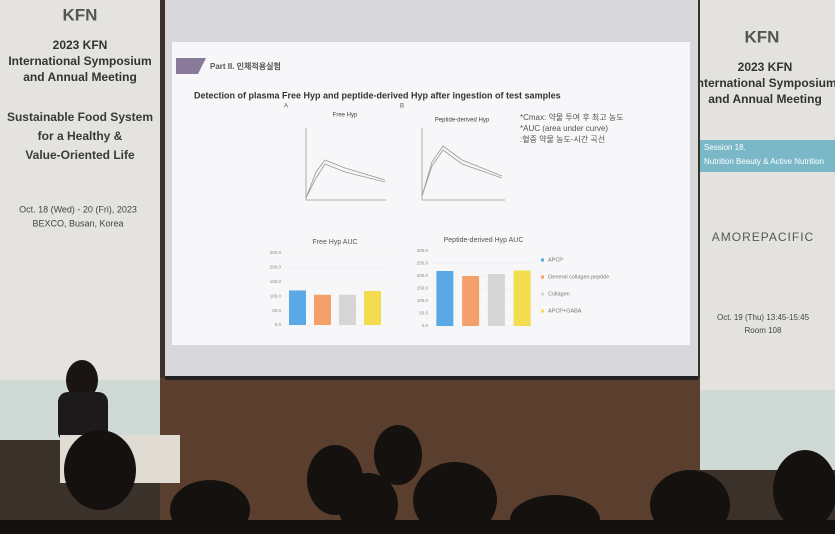 The width and height of the screenshot is (835, 534). I want to click on session-band, so click(767, 156).